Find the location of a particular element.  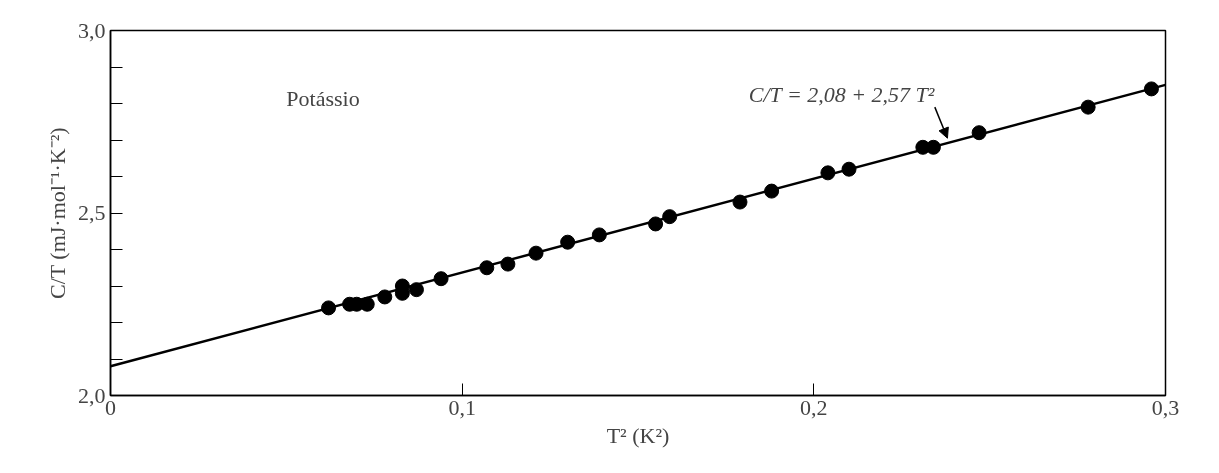

x-axis-title: T² (K²) is located at coordinates (638, 435).